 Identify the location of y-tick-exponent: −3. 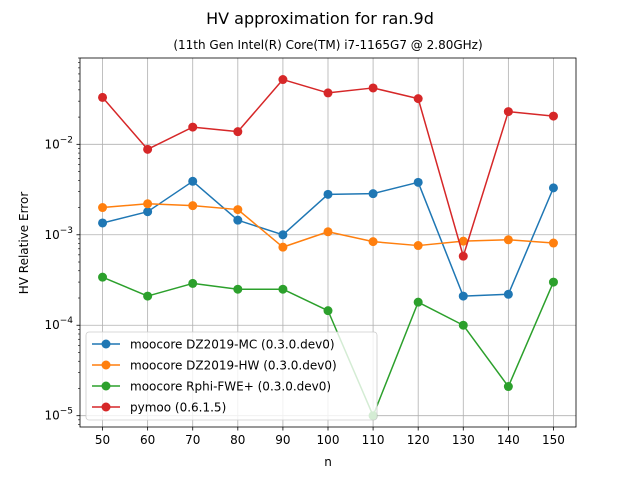
(66, 231).